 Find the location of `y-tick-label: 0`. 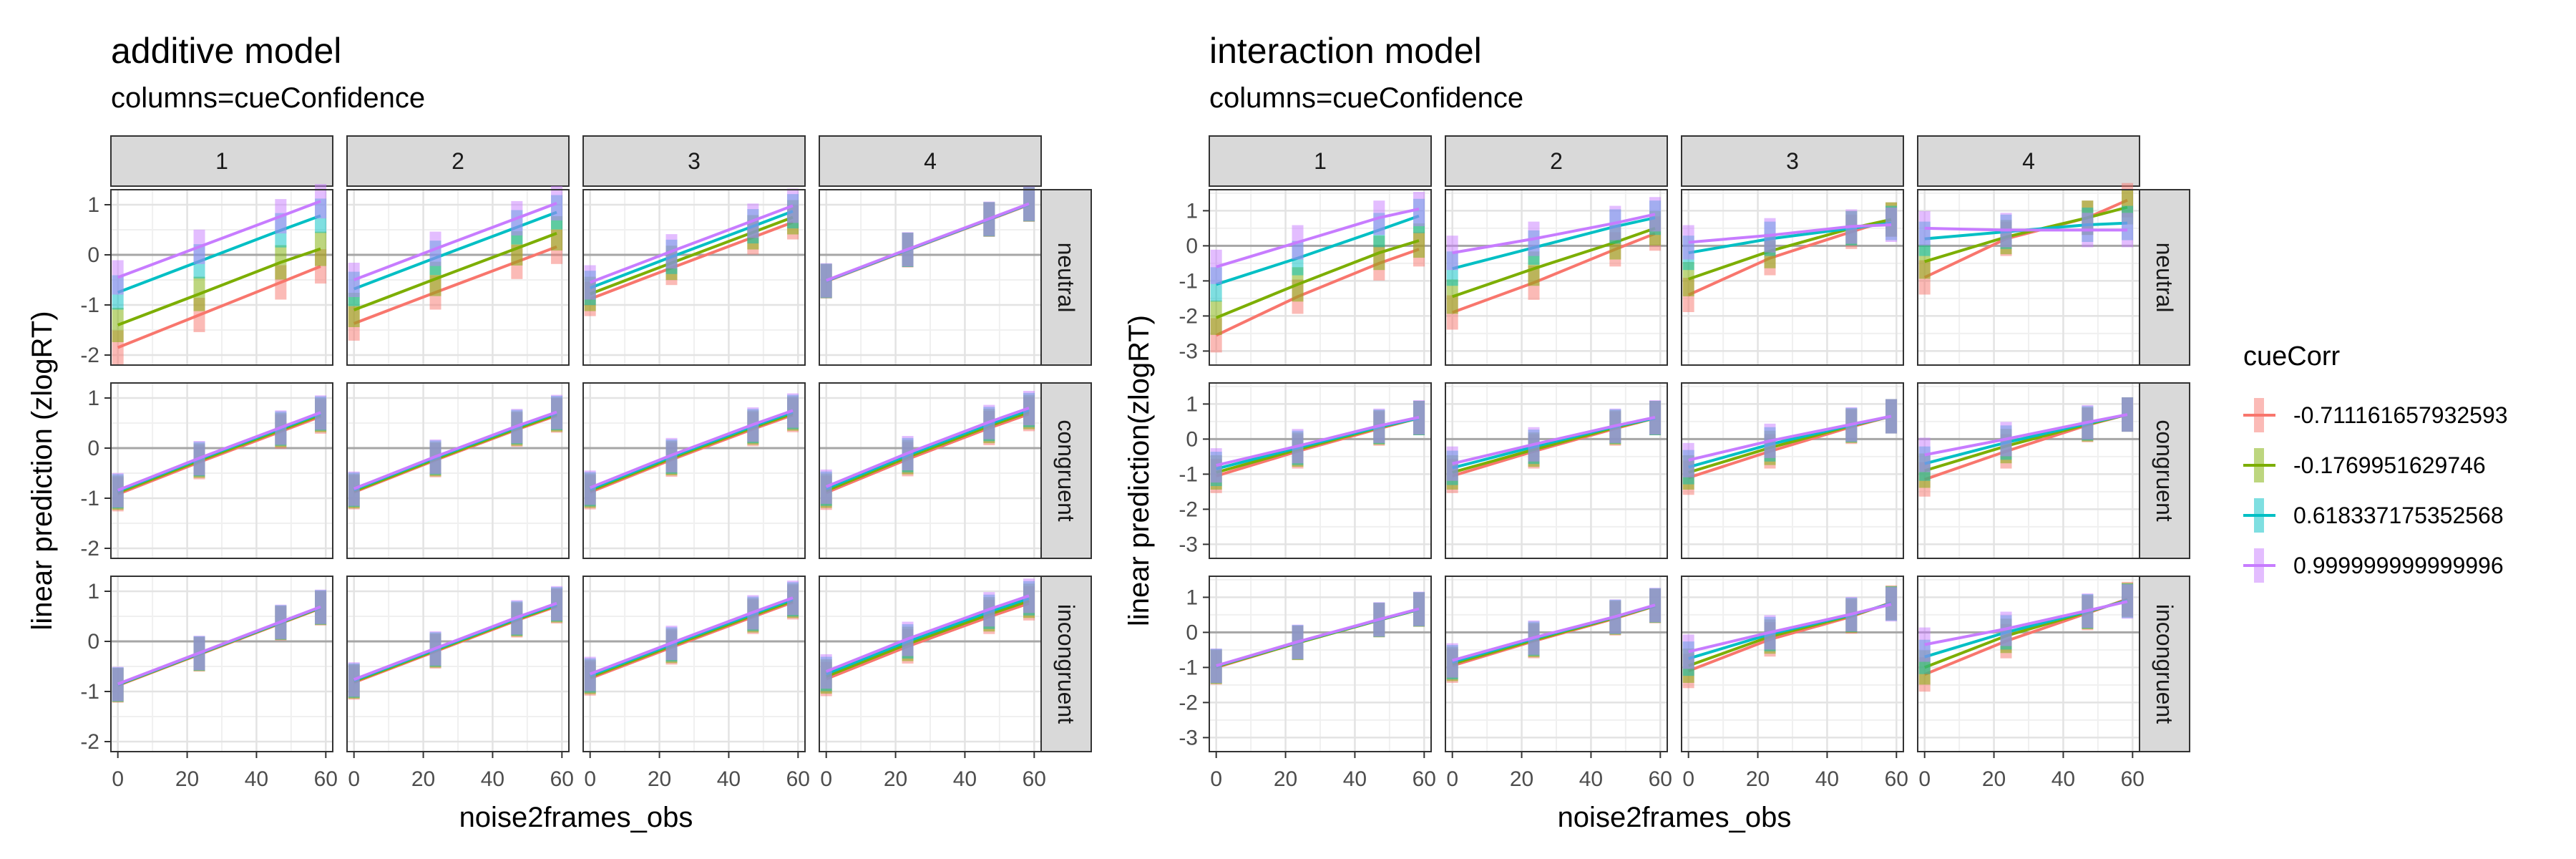

y-tick-label: 0 is located at coordinates (93, 642).